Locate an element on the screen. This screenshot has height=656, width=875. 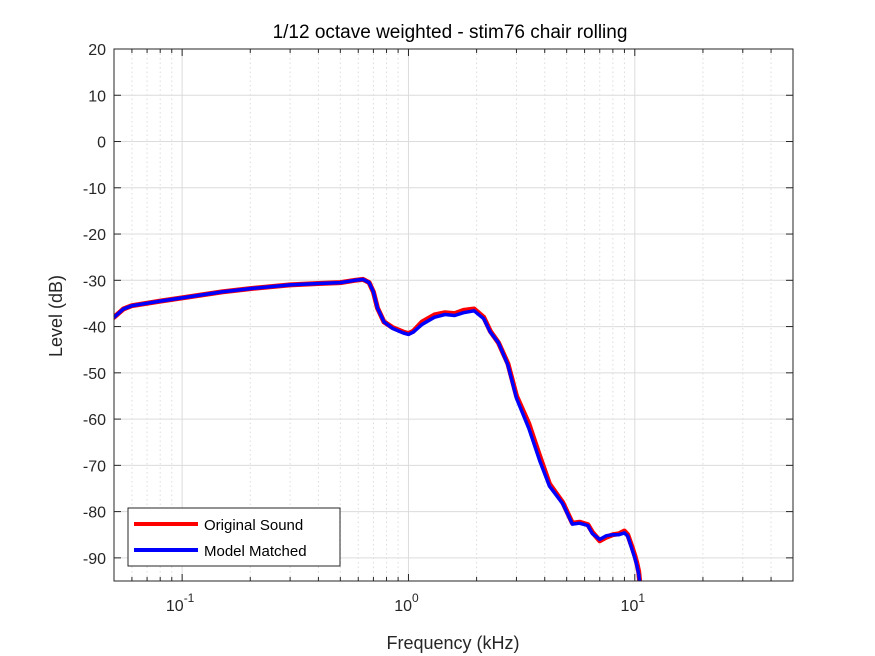
y-tick-label: -30 is located at coordinates (94, 281).